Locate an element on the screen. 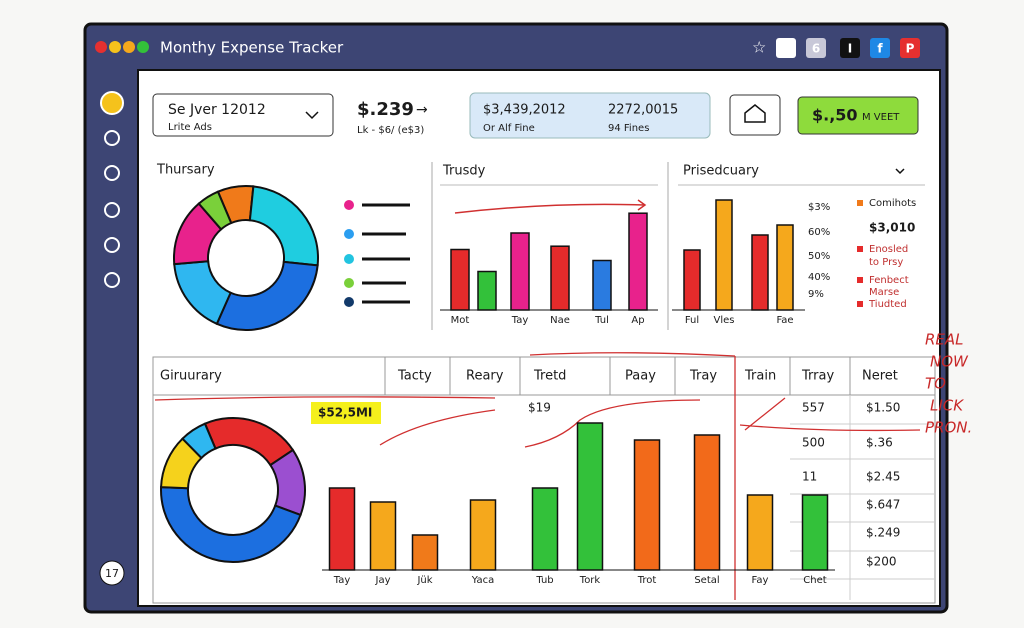 The height and width of the screenshot is (628, 1024). label: Thursary is located at coordinates (185, 170).